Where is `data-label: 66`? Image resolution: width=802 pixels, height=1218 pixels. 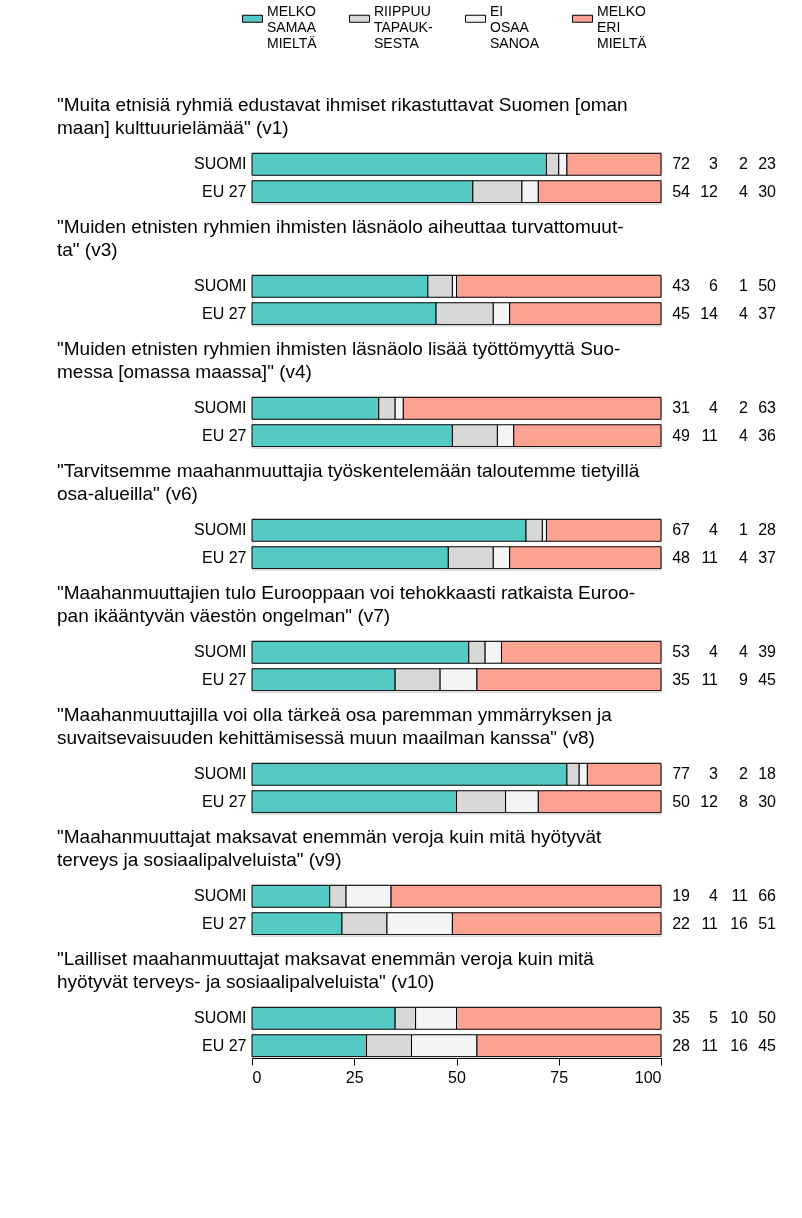 data-label: 66 is located at coordinates (767, 896).